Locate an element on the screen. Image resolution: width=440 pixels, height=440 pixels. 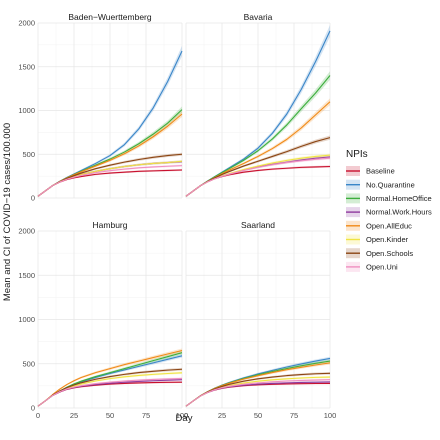
legend-item: No.Quarantine is located at coordinates (380, 184).